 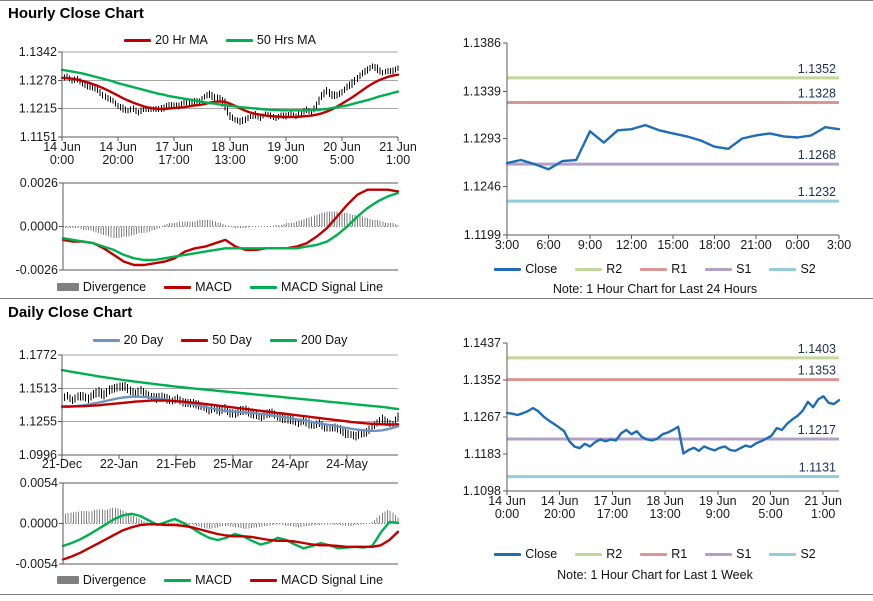 What do you see at coordinates (117, 160) in the screenshot?
I see `x-tick-label: 20:00` at bounding box center [117, 160].